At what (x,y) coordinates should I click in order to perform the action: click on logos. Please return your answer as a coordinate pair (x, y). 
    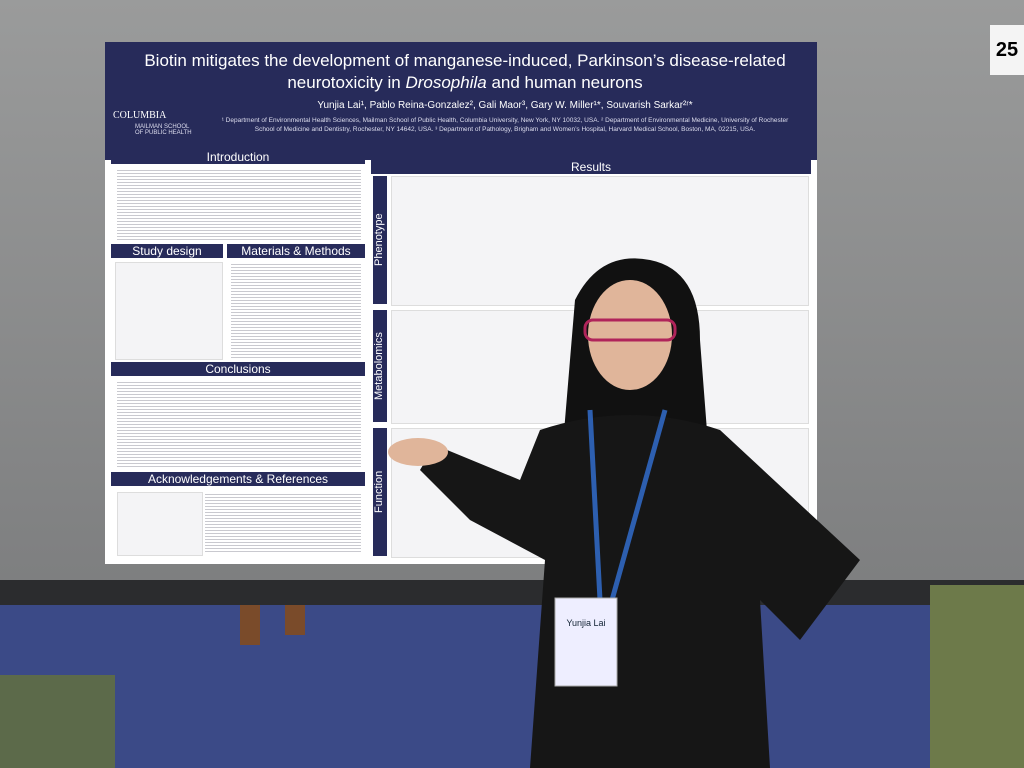
    Looking at the image, I should click on (160, 524).